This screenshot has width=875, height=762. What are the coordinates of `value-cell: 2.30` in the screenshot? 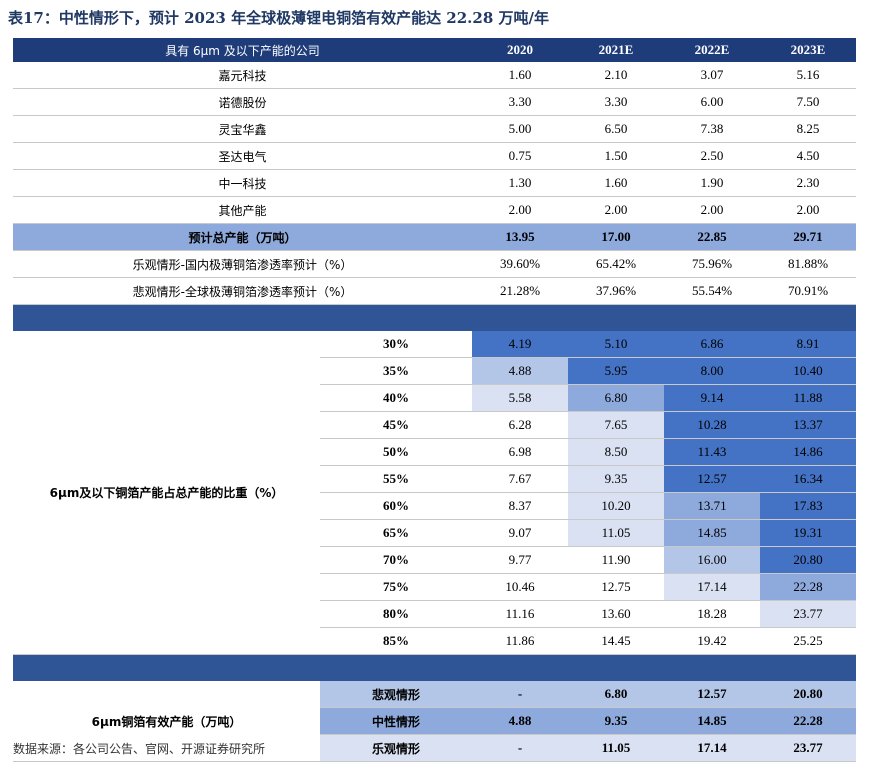 It's located at (808, 183).